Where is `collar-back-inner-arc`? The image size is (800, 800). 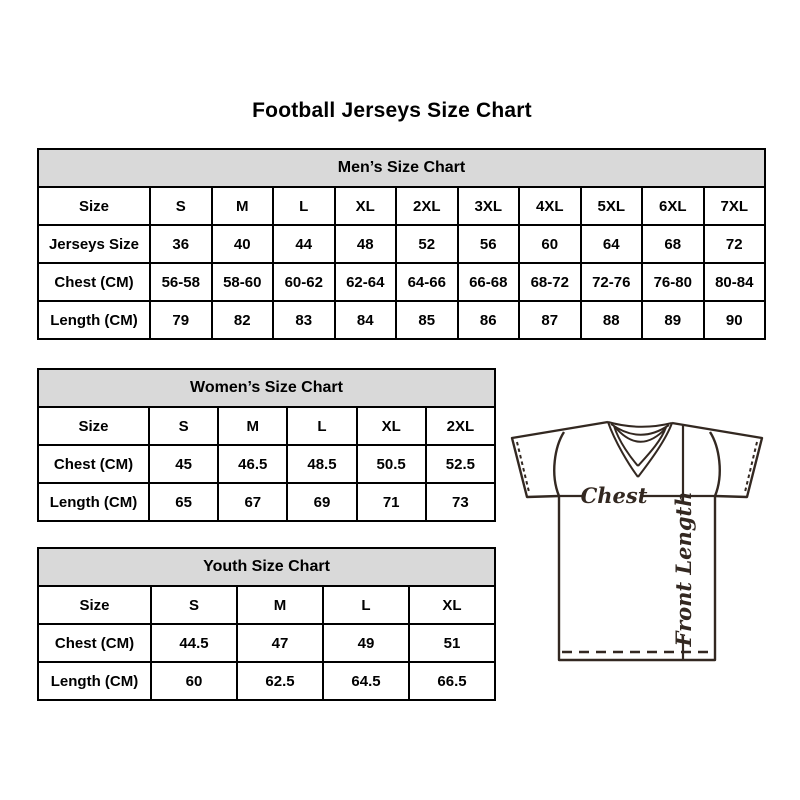
collar-back-inner-arc is located at coordinates (640, 434).